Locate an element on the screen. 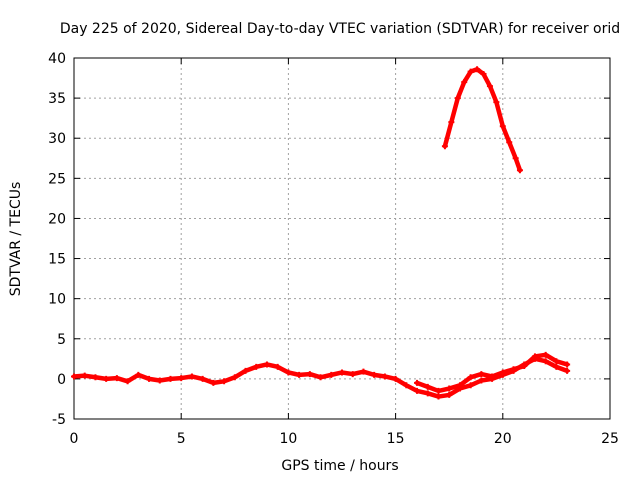 This screenshot has width=640, height=480. y-tick-label: 0 is located at coordinates (61, 380).